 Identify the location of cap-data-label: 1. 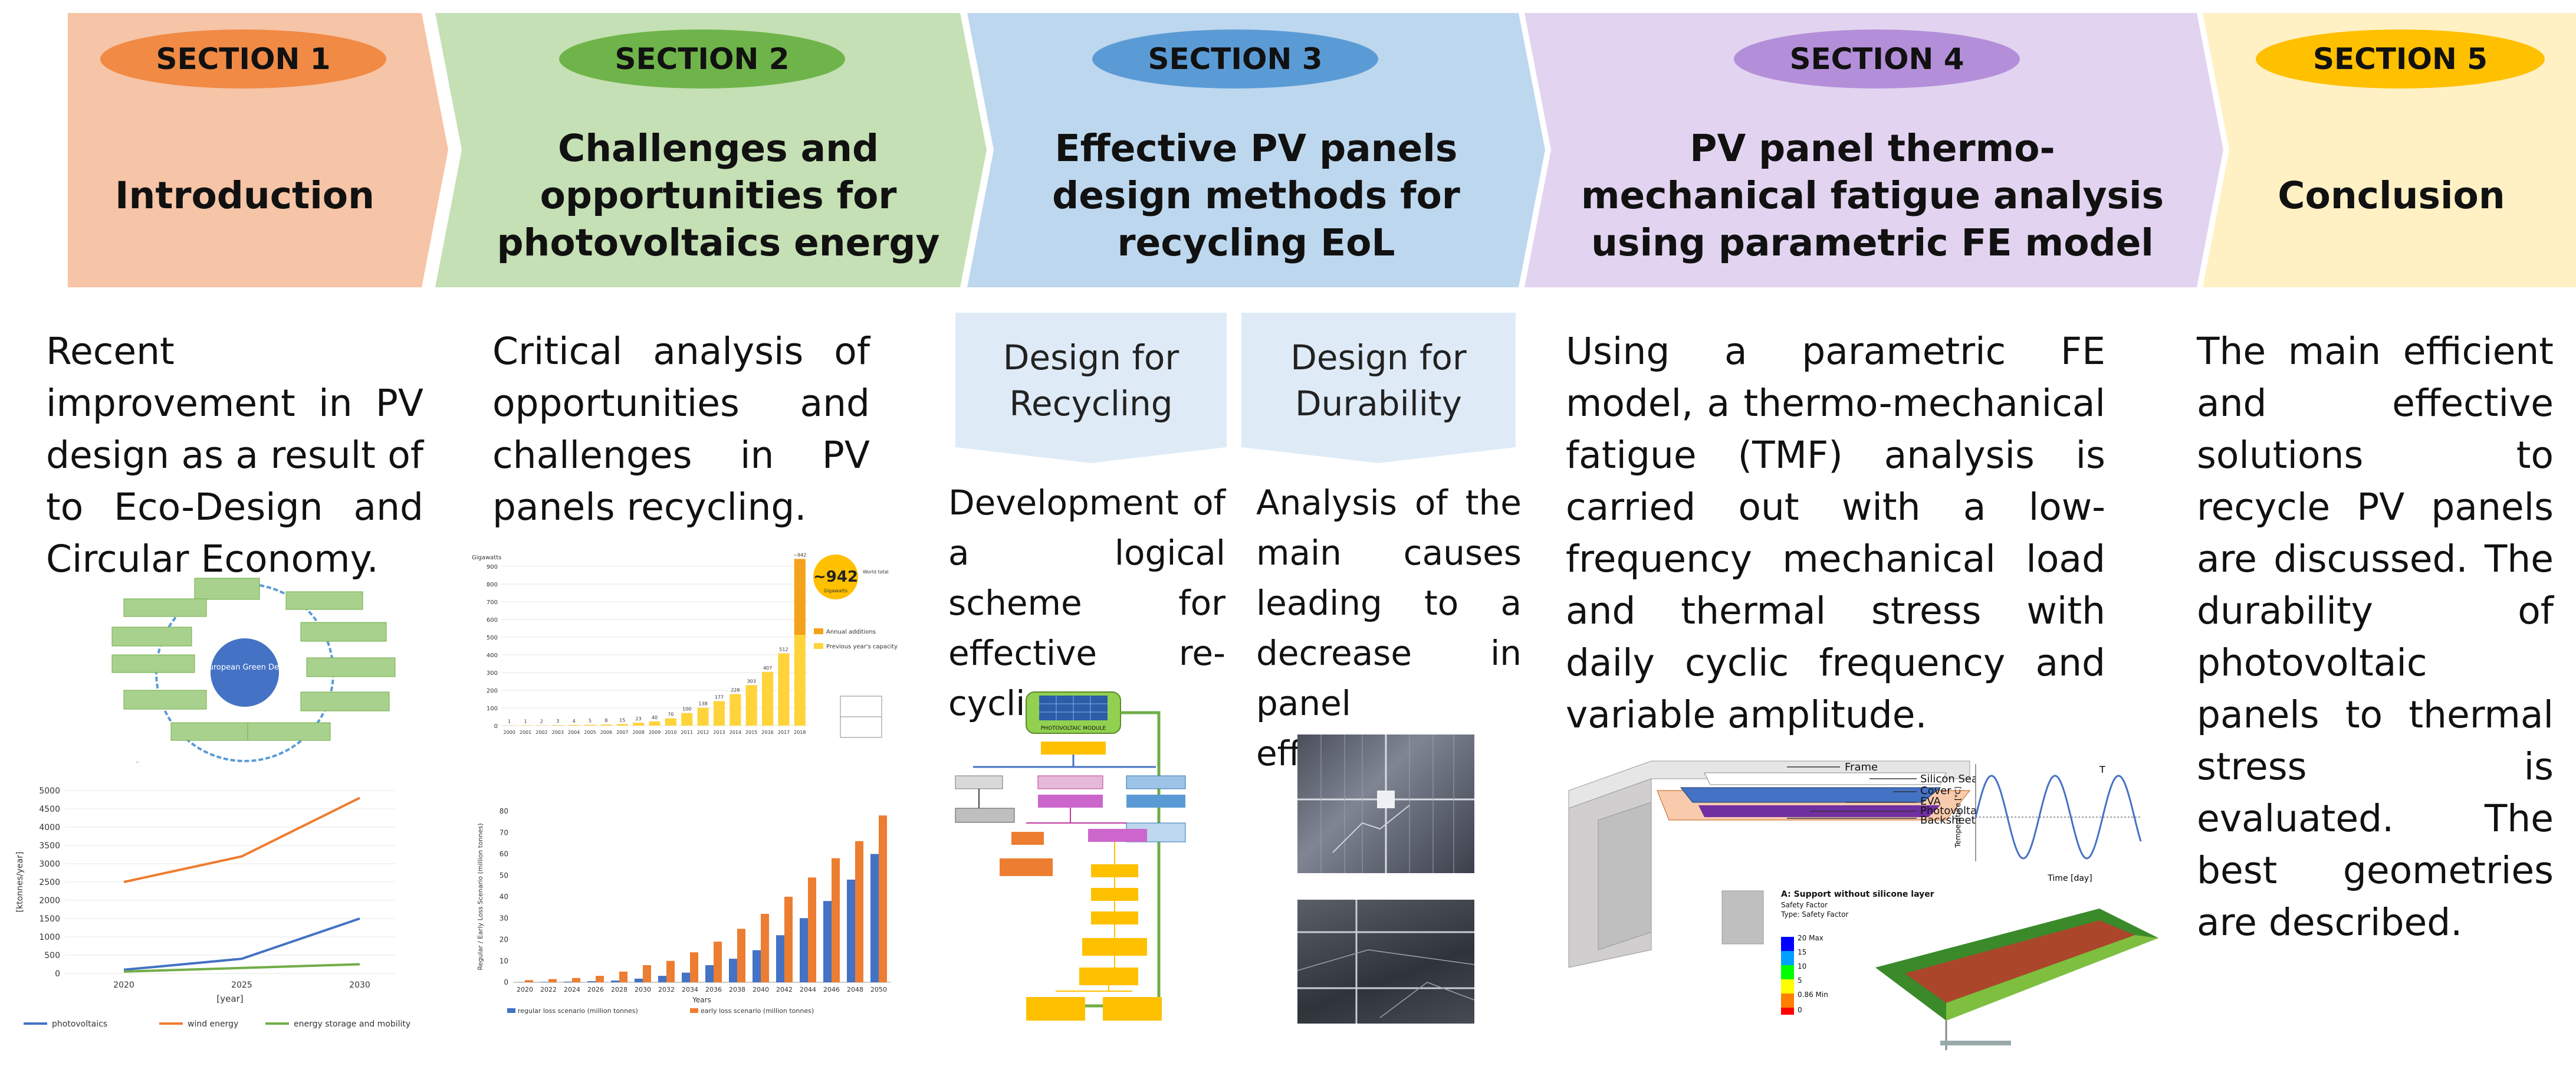
(509, 721).